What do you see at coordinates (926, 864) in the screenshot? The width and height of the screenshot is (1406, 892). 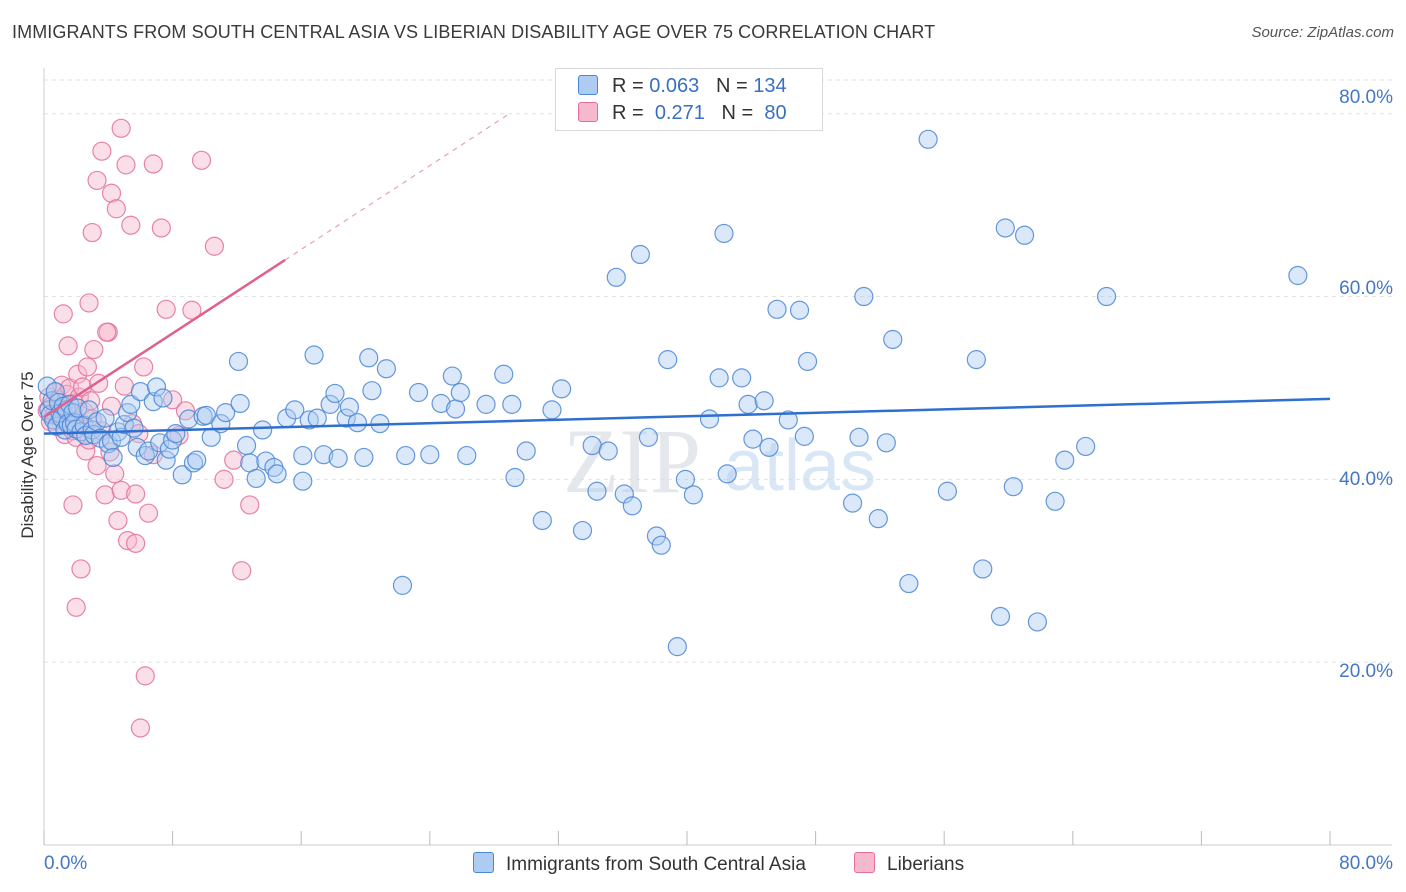 I see `series-name-pink: Liberians` at bounding box center [926, 864].